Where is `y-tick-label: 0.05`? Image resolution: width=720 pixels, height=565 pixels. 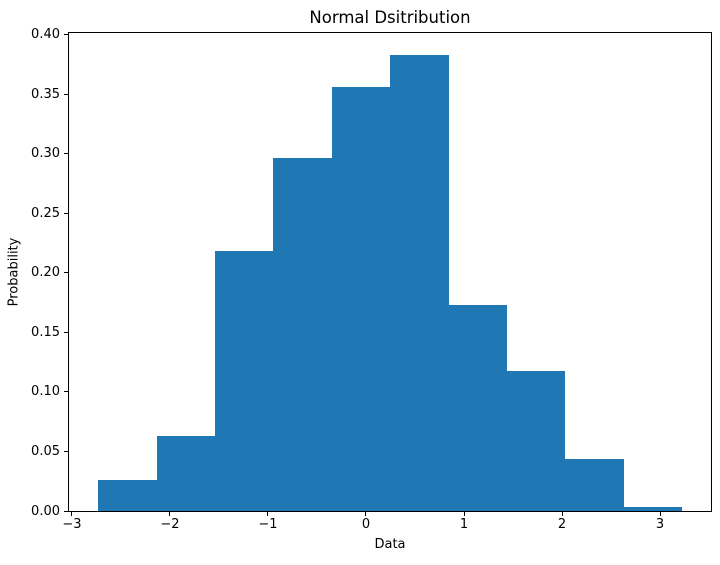
y-tick-label: 0.05 is located at coordinates (45, 451).